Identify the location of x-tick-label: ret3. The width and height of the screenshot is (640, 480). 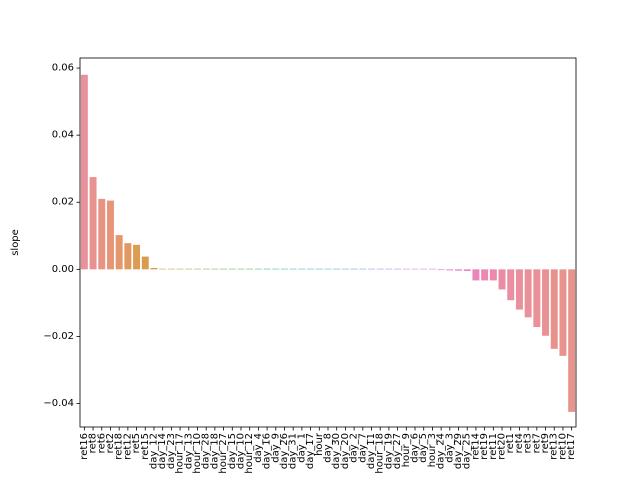
(528, 443).